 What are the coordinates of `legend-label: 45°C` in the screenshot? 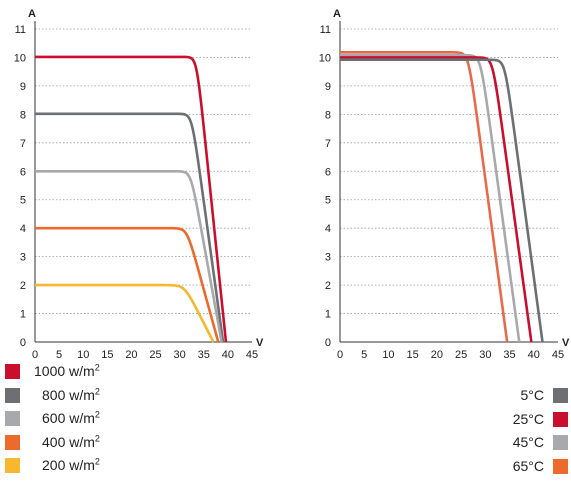 It's located at (528, 442).